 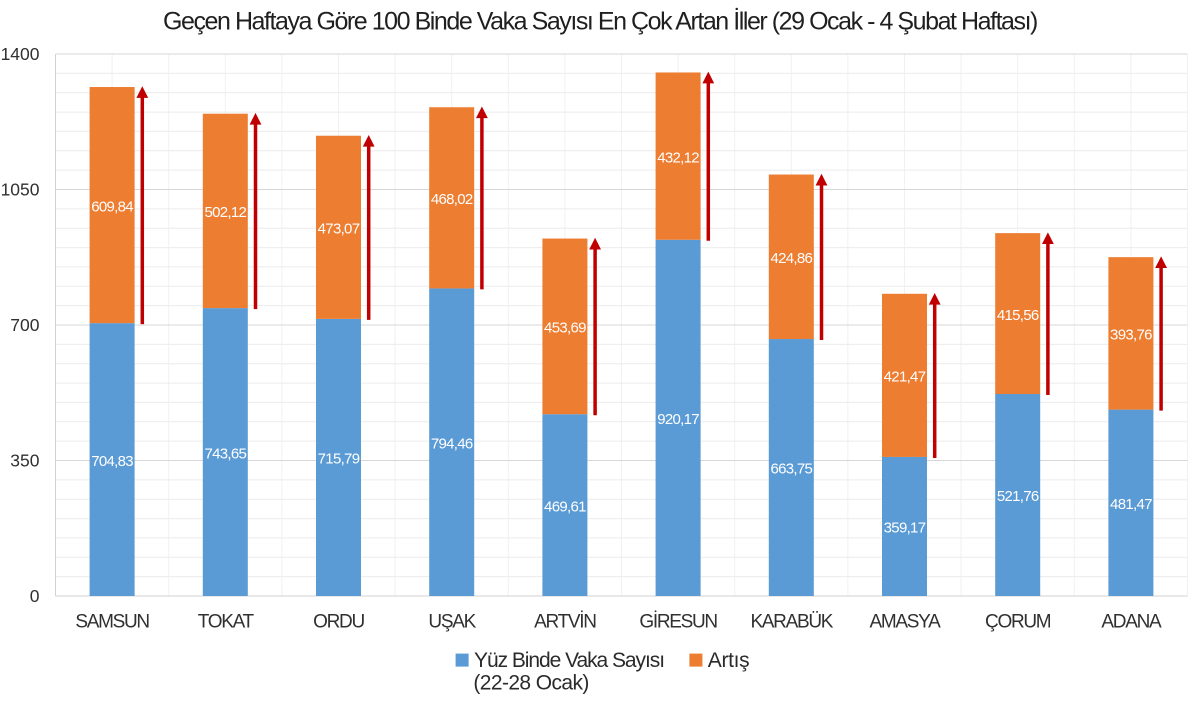 What do you see at coordinates (452, 622) in the screenshot?
I see `svg-text: UŞAK` at bounding box center [452, 622].